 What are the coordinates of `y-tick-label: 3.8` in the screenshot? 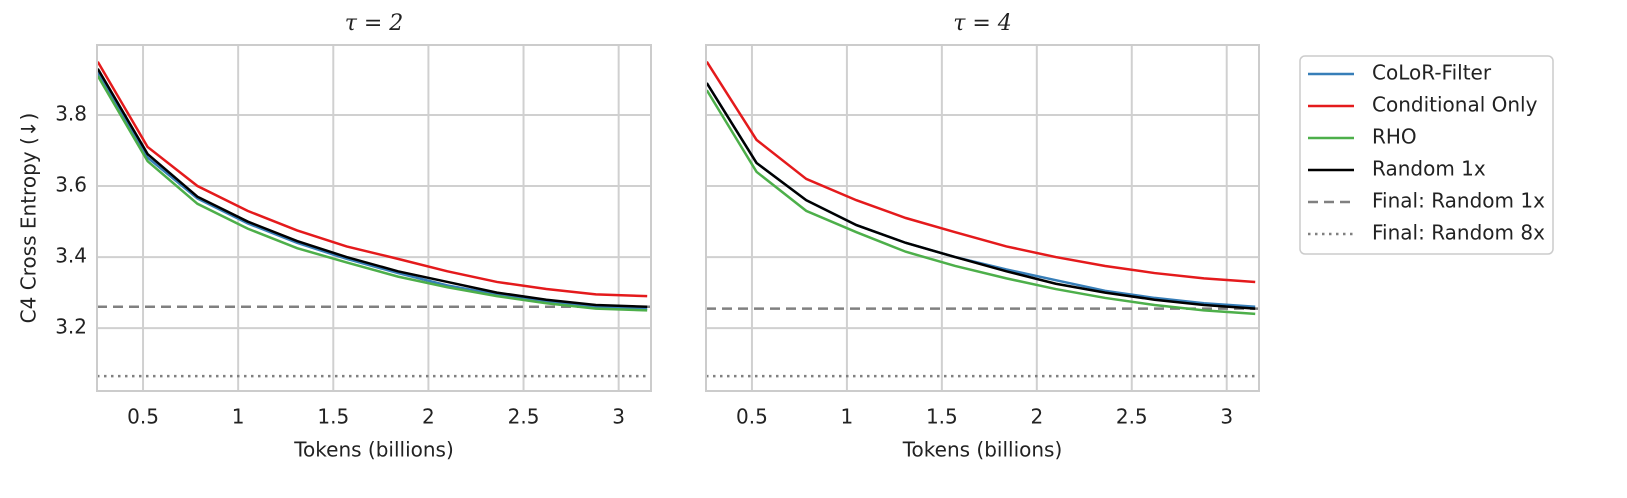 It's located at (71, 113).